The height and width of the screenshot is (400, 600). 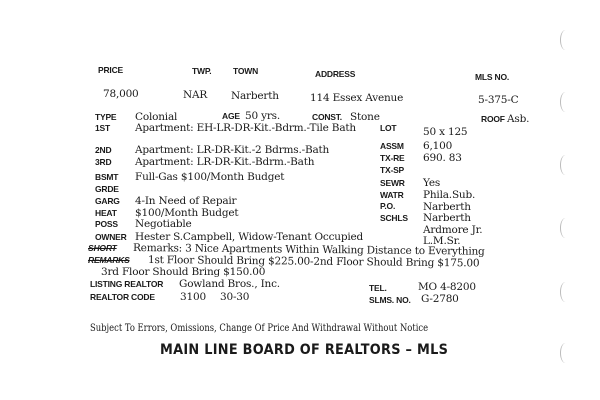 I want to click on field-label: TX-SP, so click(x=392, y=170).